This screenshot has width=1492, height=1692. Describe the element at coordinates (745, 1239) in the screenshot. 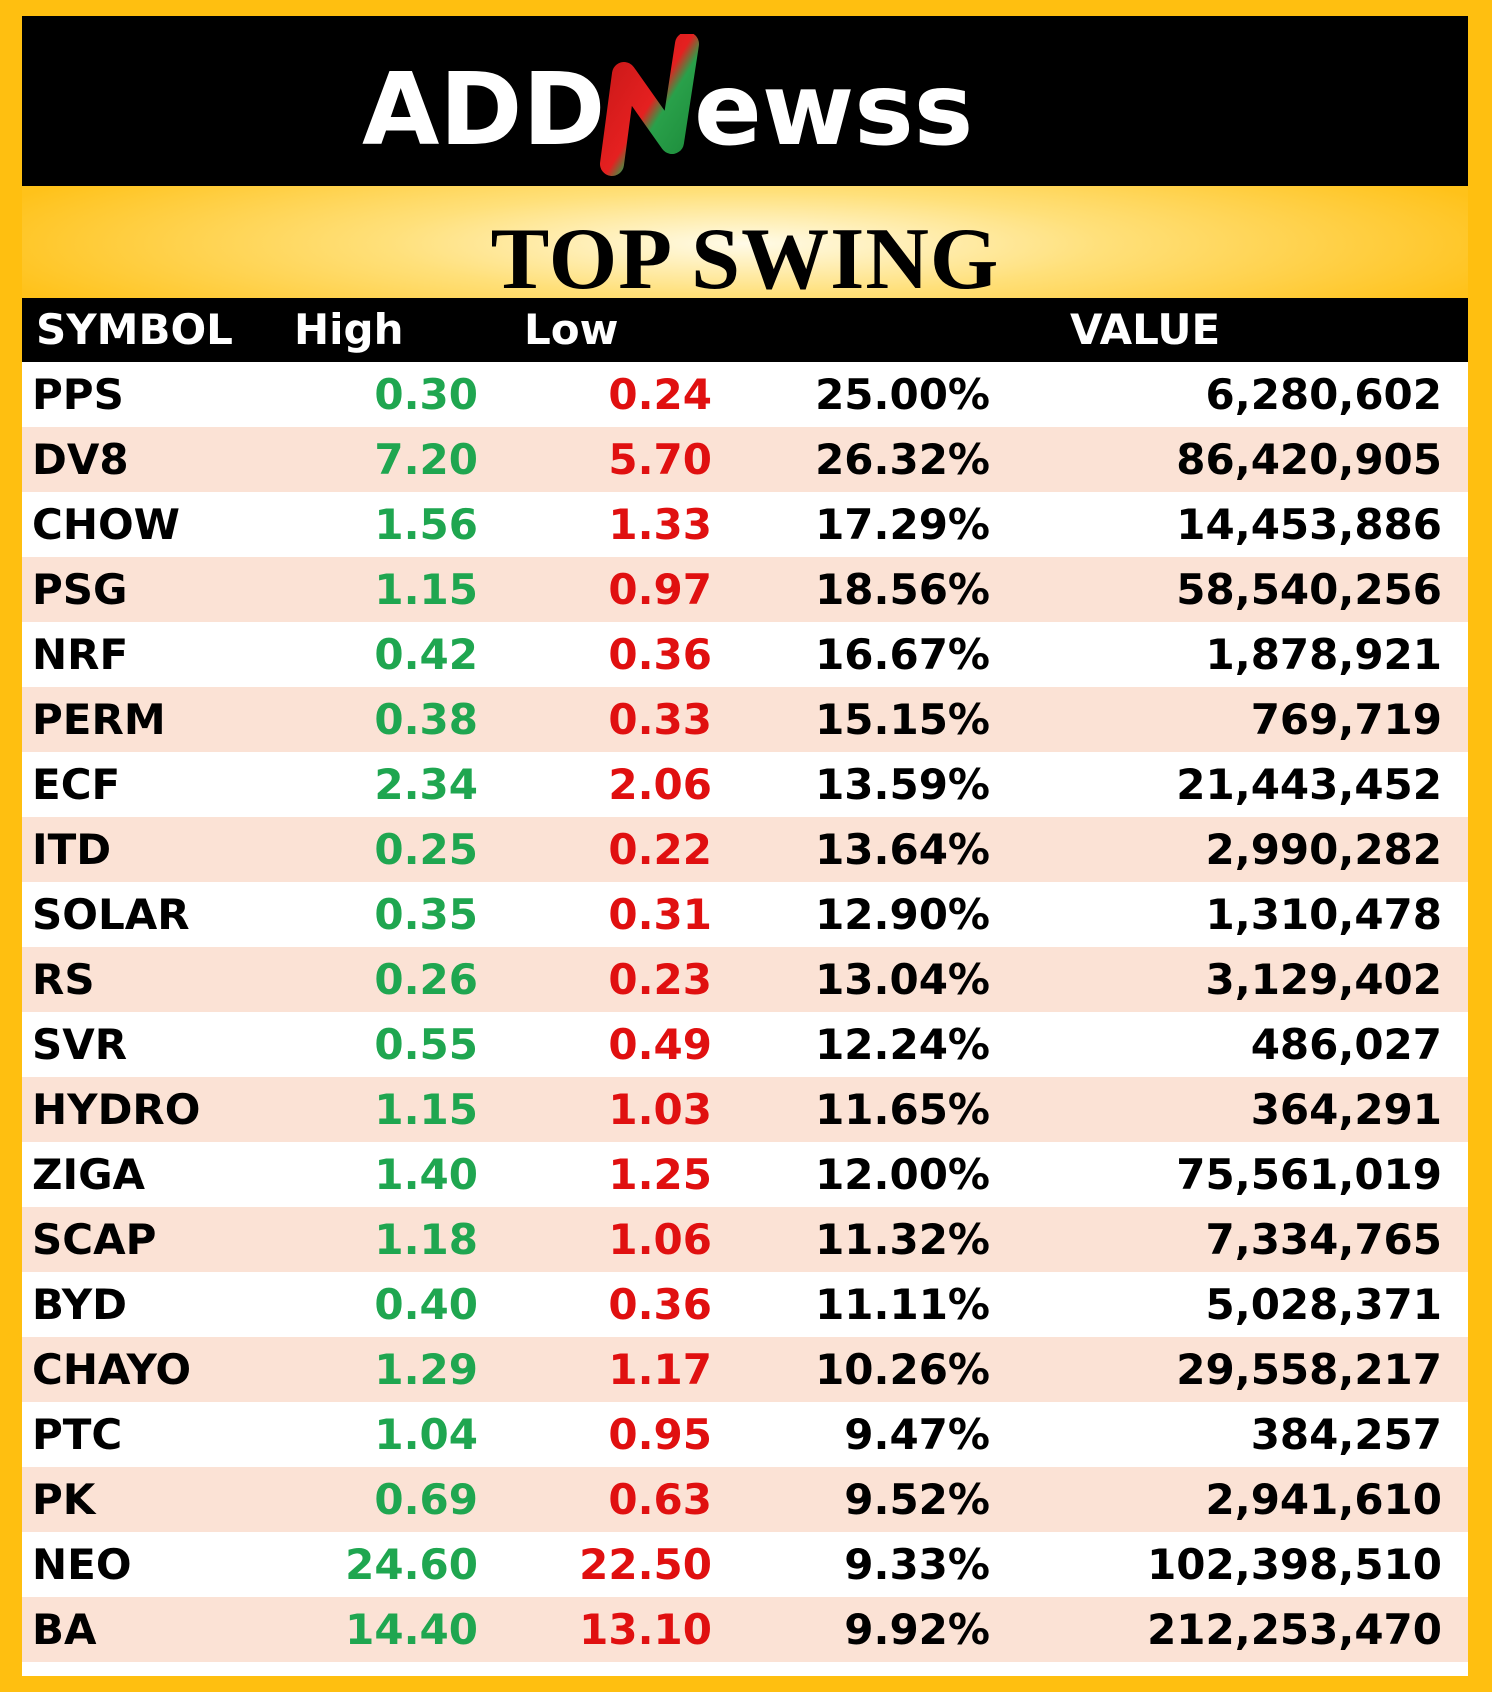

I see `table-row: SCAP 1.18 1.06 11.32% 7,334,765` at that location.